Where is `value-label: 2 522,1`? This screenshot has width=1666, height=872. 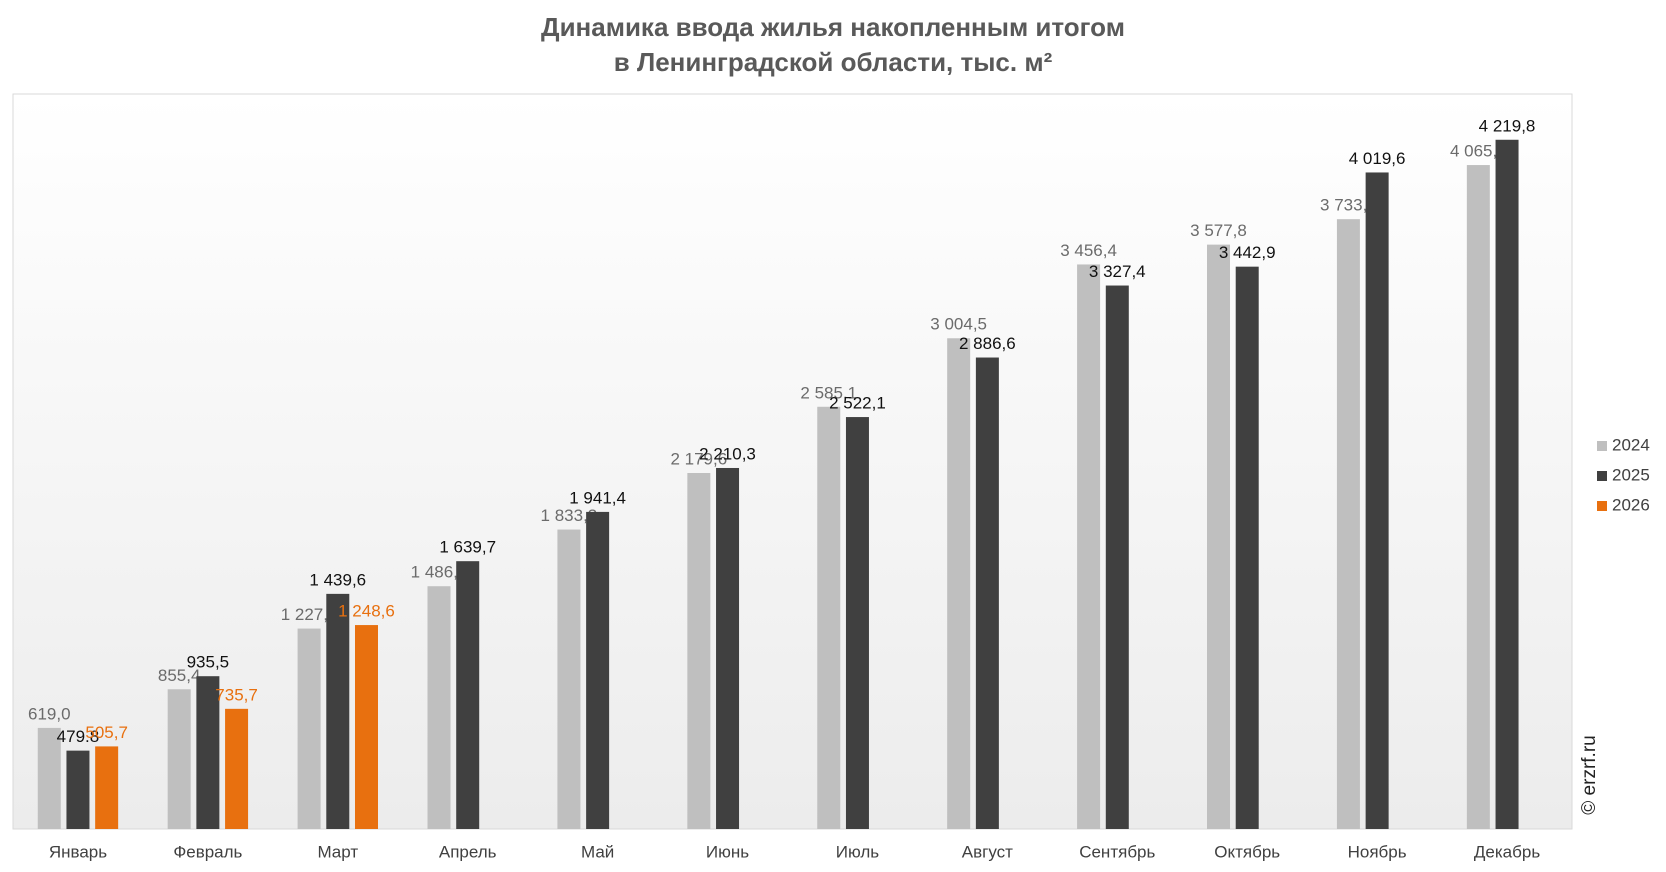 value-label: 2 522,1 is located at coordinates (857, 403).